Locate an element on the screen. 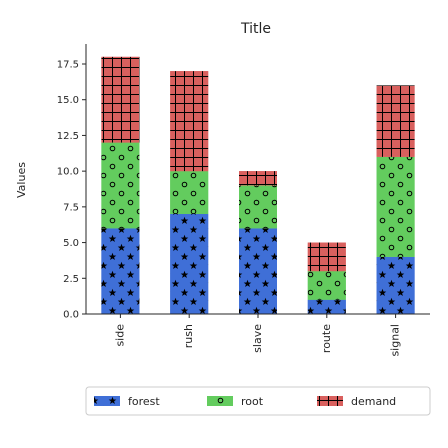 The width and height of the screenshot is (448, 448). bar-pattern-root-signal is located at coordinates (395, 206).